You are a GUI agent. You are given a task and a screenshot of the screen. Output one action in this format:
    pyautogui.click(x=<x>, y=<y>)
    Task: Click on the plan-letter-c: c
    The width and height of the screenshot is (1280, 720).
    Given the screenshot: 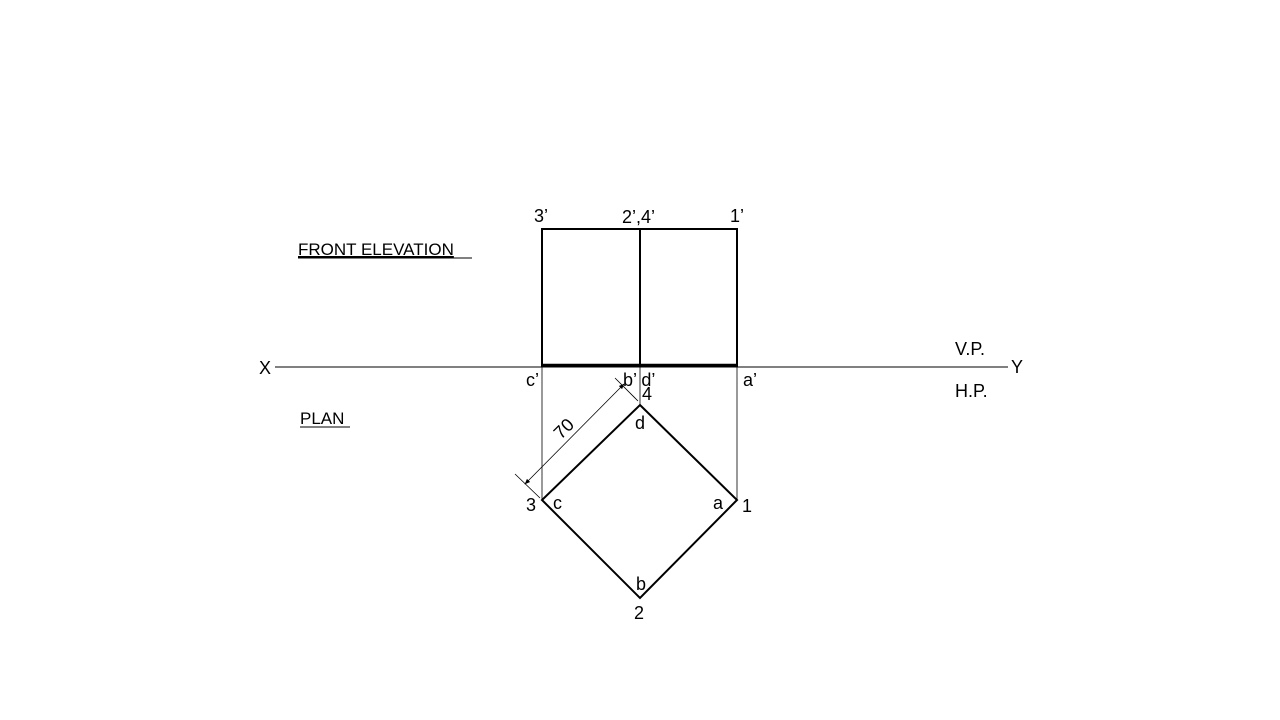 What is the action you would take?
    pyautogui.click(x=557, y=503)
    